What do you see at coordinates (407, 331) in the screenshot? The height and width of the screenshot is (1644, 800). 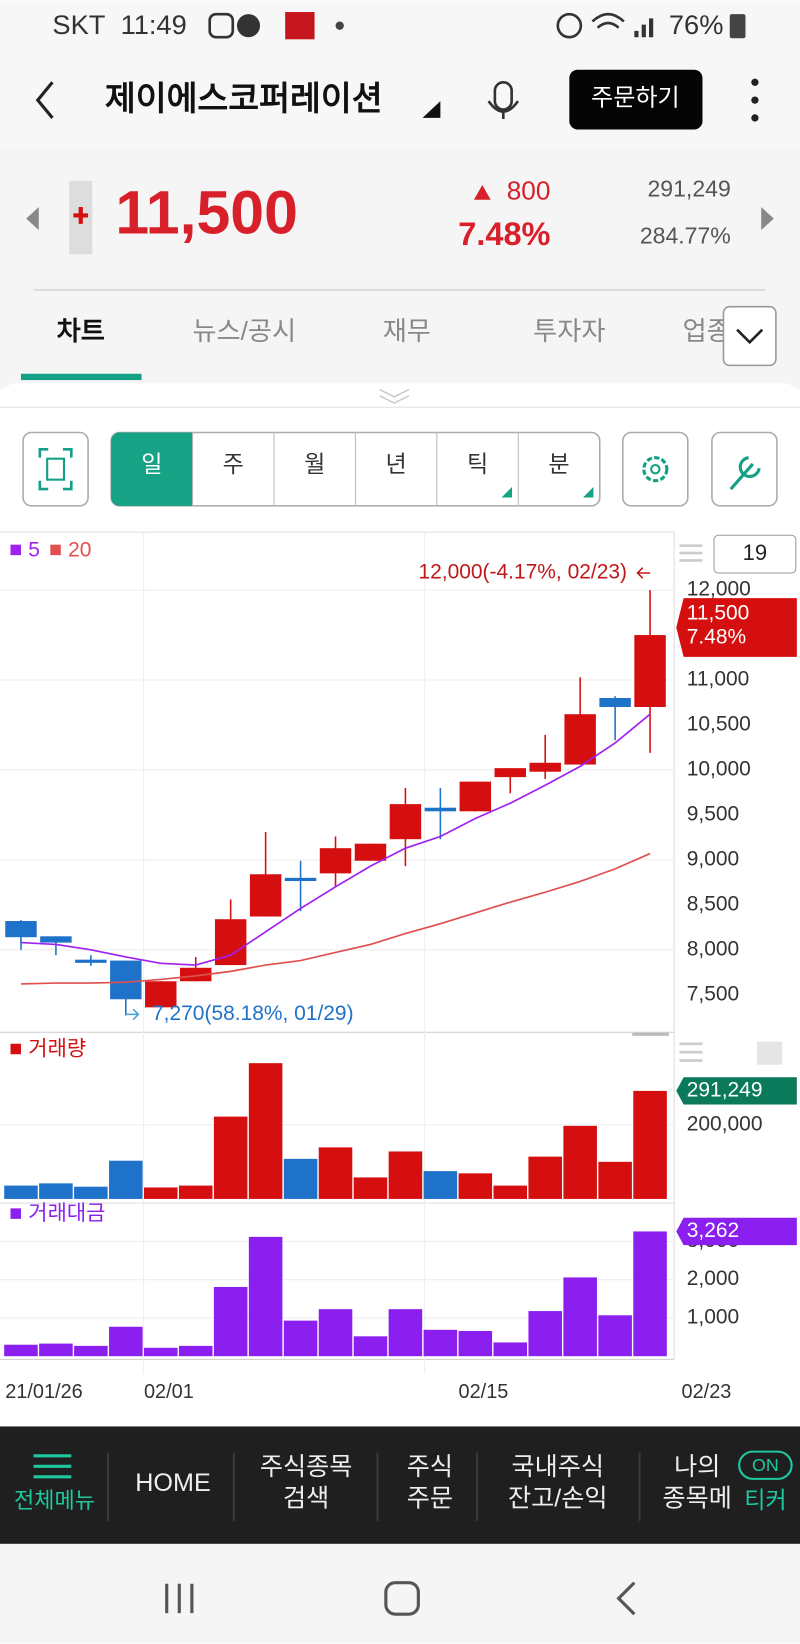 I see `tab: 재무` at bounding box center [407, 331].